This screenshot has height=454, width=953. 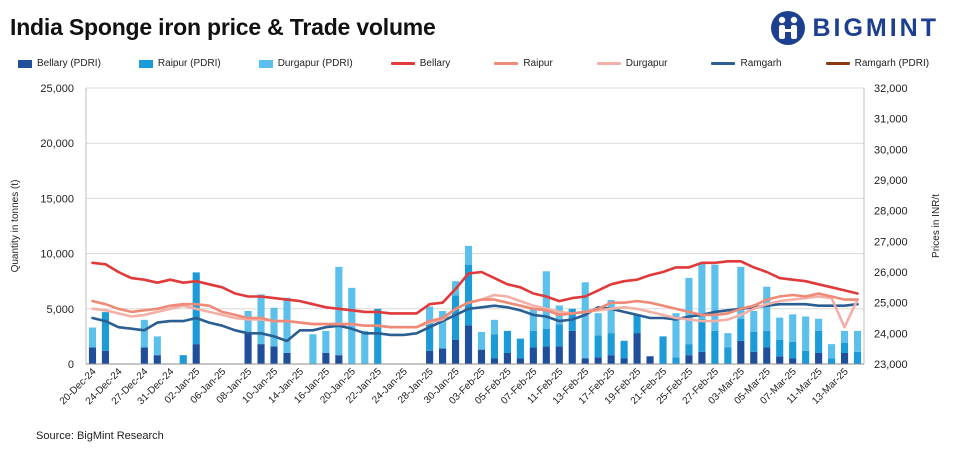 What do you see at coordinates (223, 27) in the screenshot?
I see `chart-title: India Sponge iron price & Trade volume` at bounding box center [223, 27].